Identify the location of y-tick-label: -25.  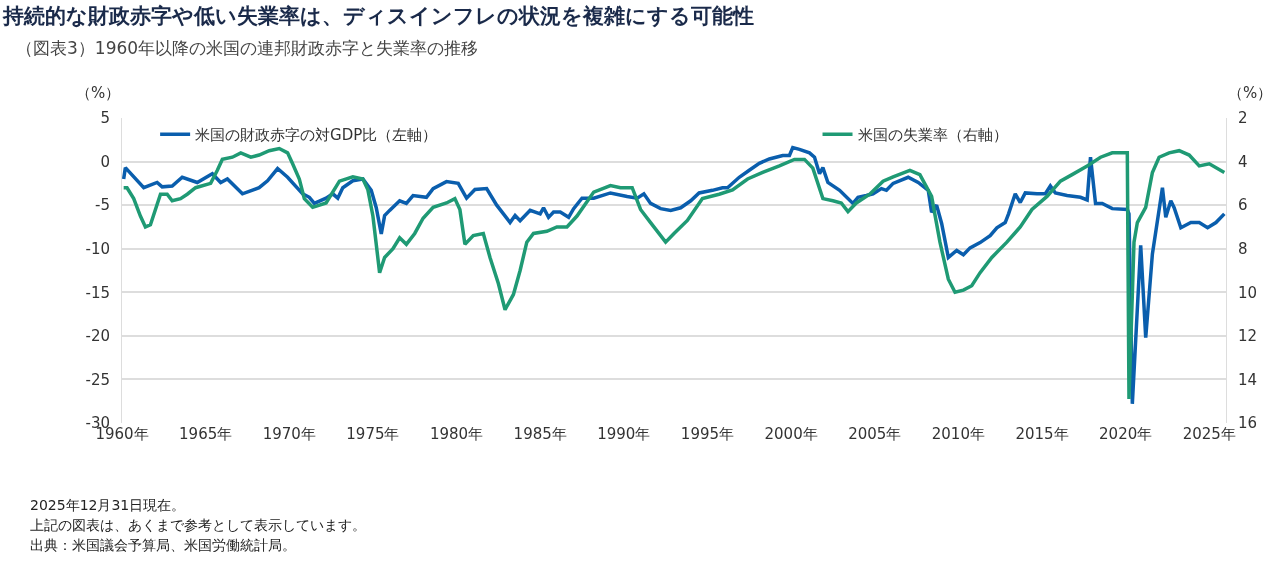
(97, 379).